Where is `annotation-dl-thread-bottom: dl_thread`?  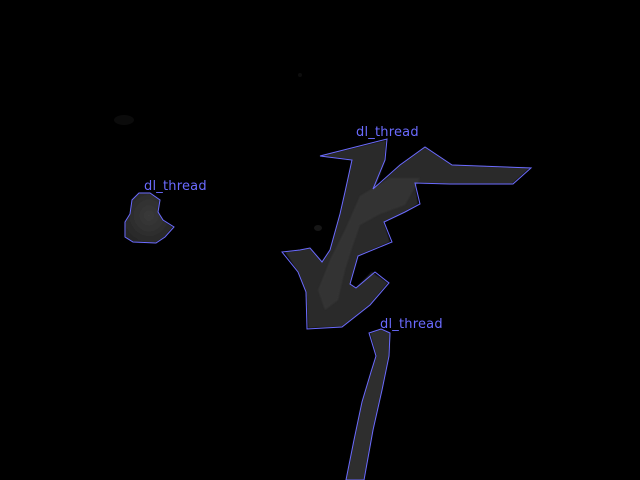
annotation-dl-thread-bottom: dl_thread is located at coordinates (394, 398).